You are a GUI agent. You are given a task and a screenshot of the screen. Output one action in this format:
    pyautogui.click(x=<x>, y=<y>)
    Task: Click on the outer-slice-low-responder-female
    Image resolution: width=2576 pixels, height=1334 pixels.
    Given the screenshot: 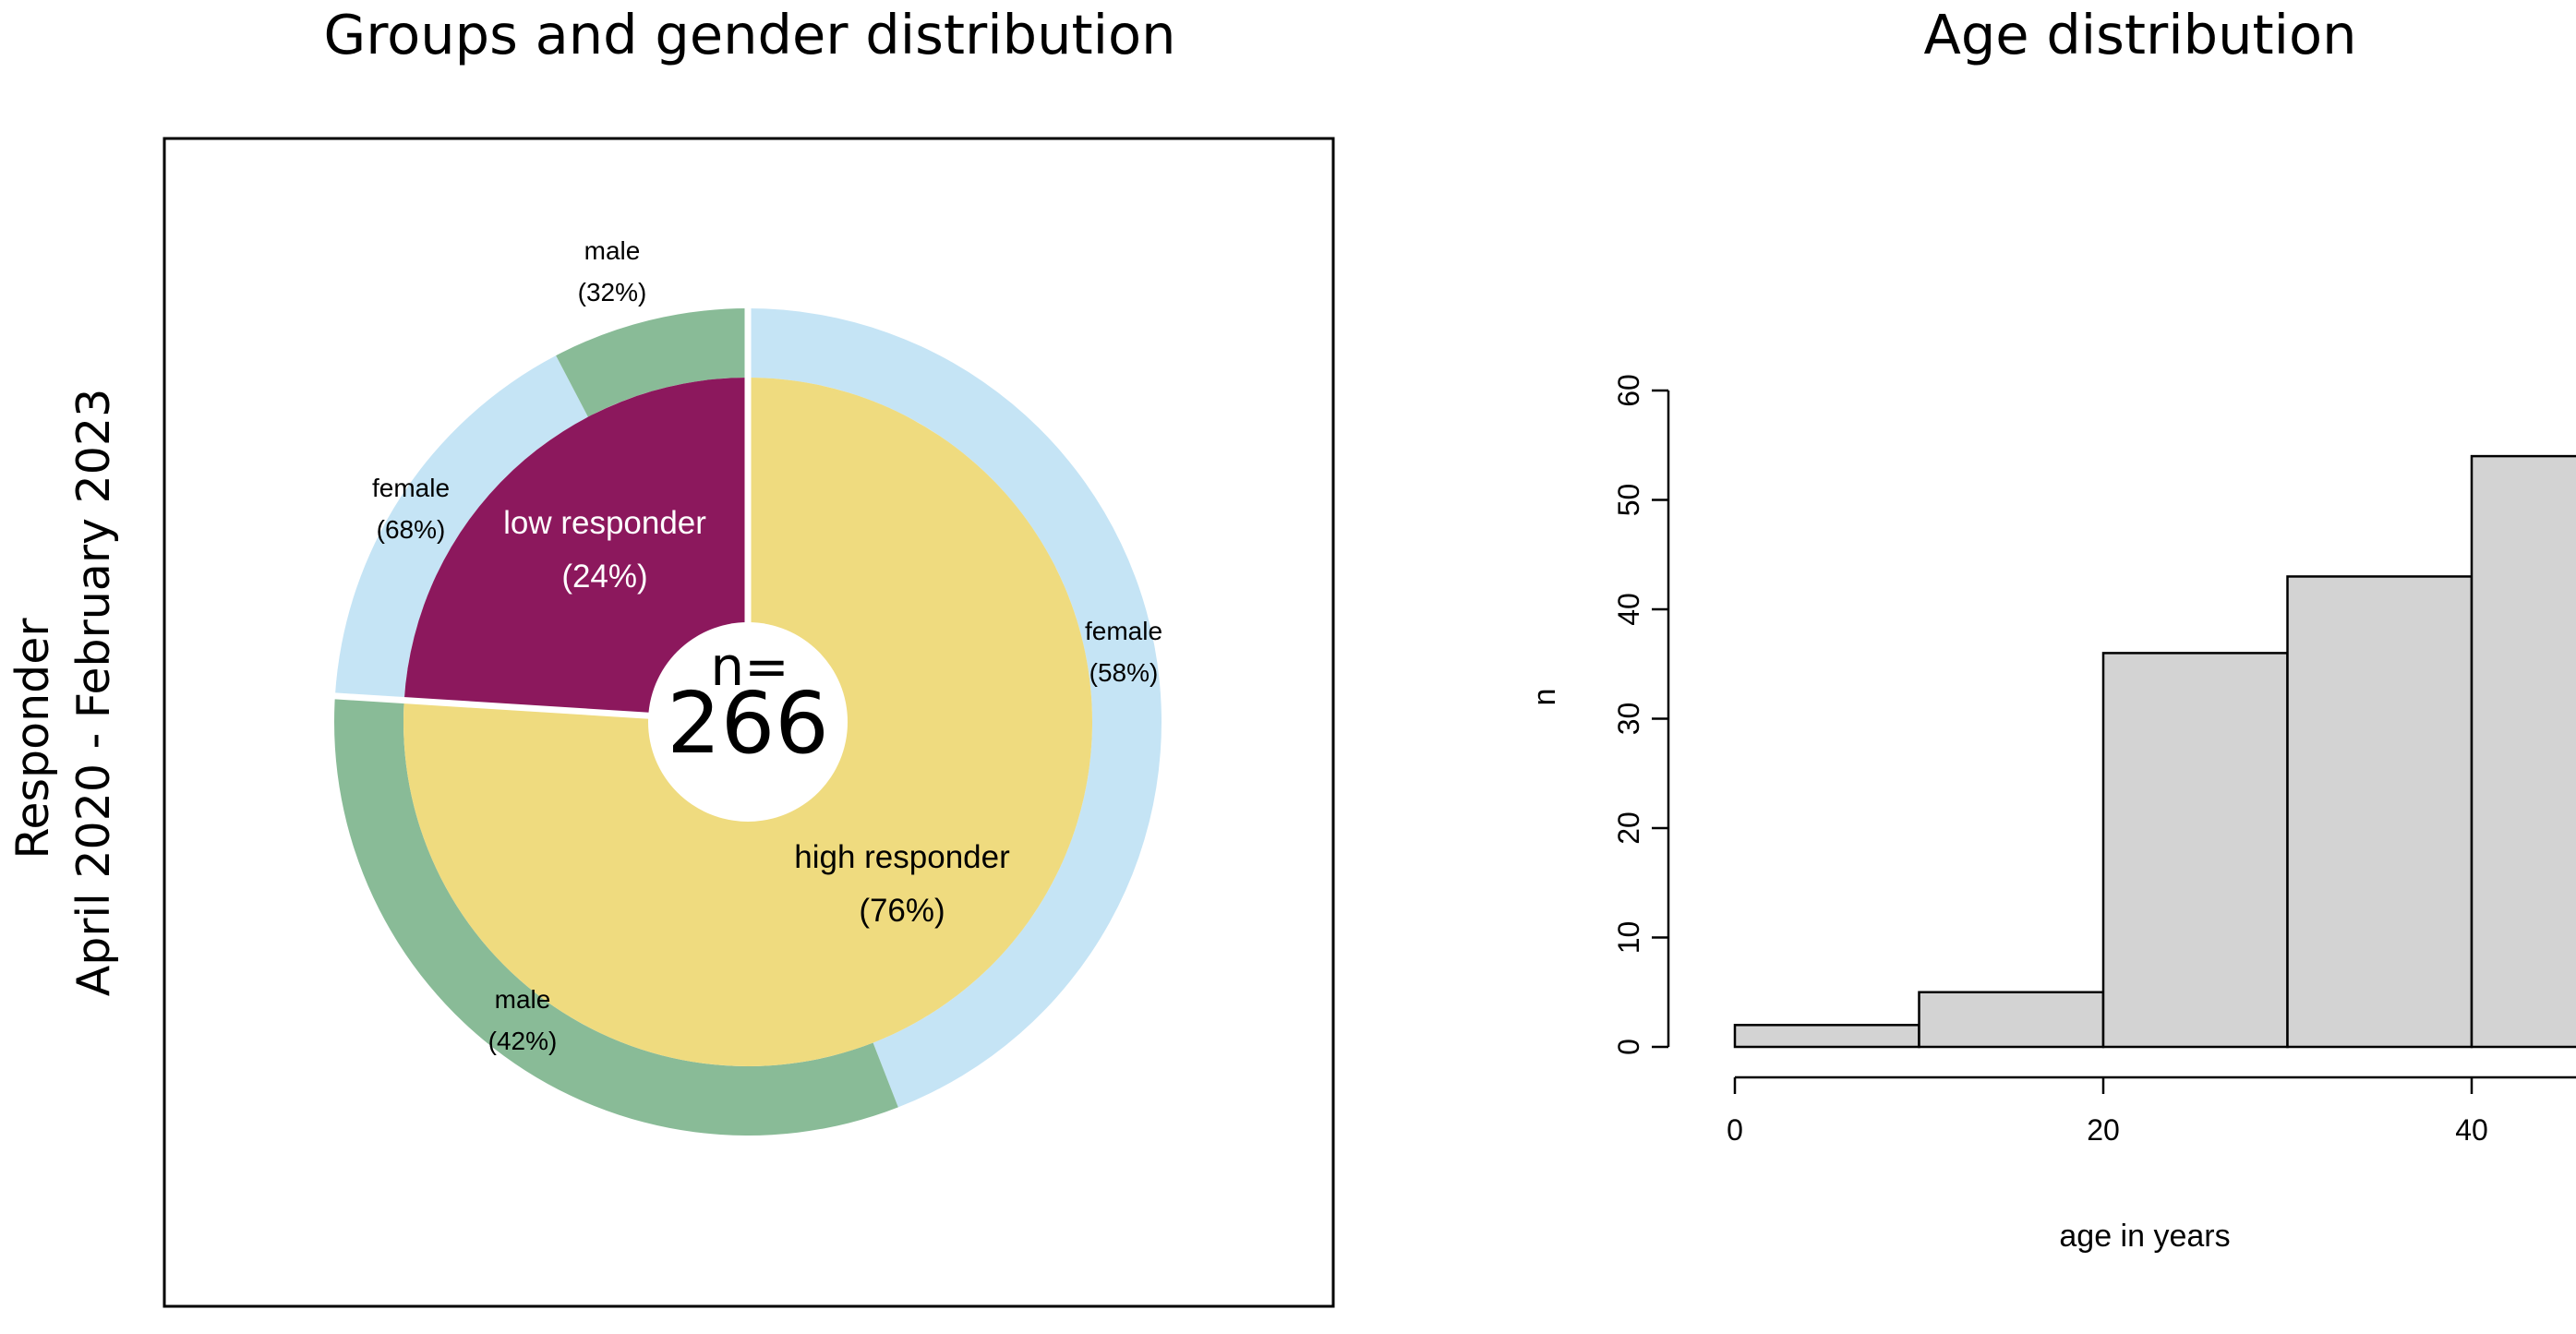 What is the action you would take?
    pyautogui.click(x=461, y=528)
    